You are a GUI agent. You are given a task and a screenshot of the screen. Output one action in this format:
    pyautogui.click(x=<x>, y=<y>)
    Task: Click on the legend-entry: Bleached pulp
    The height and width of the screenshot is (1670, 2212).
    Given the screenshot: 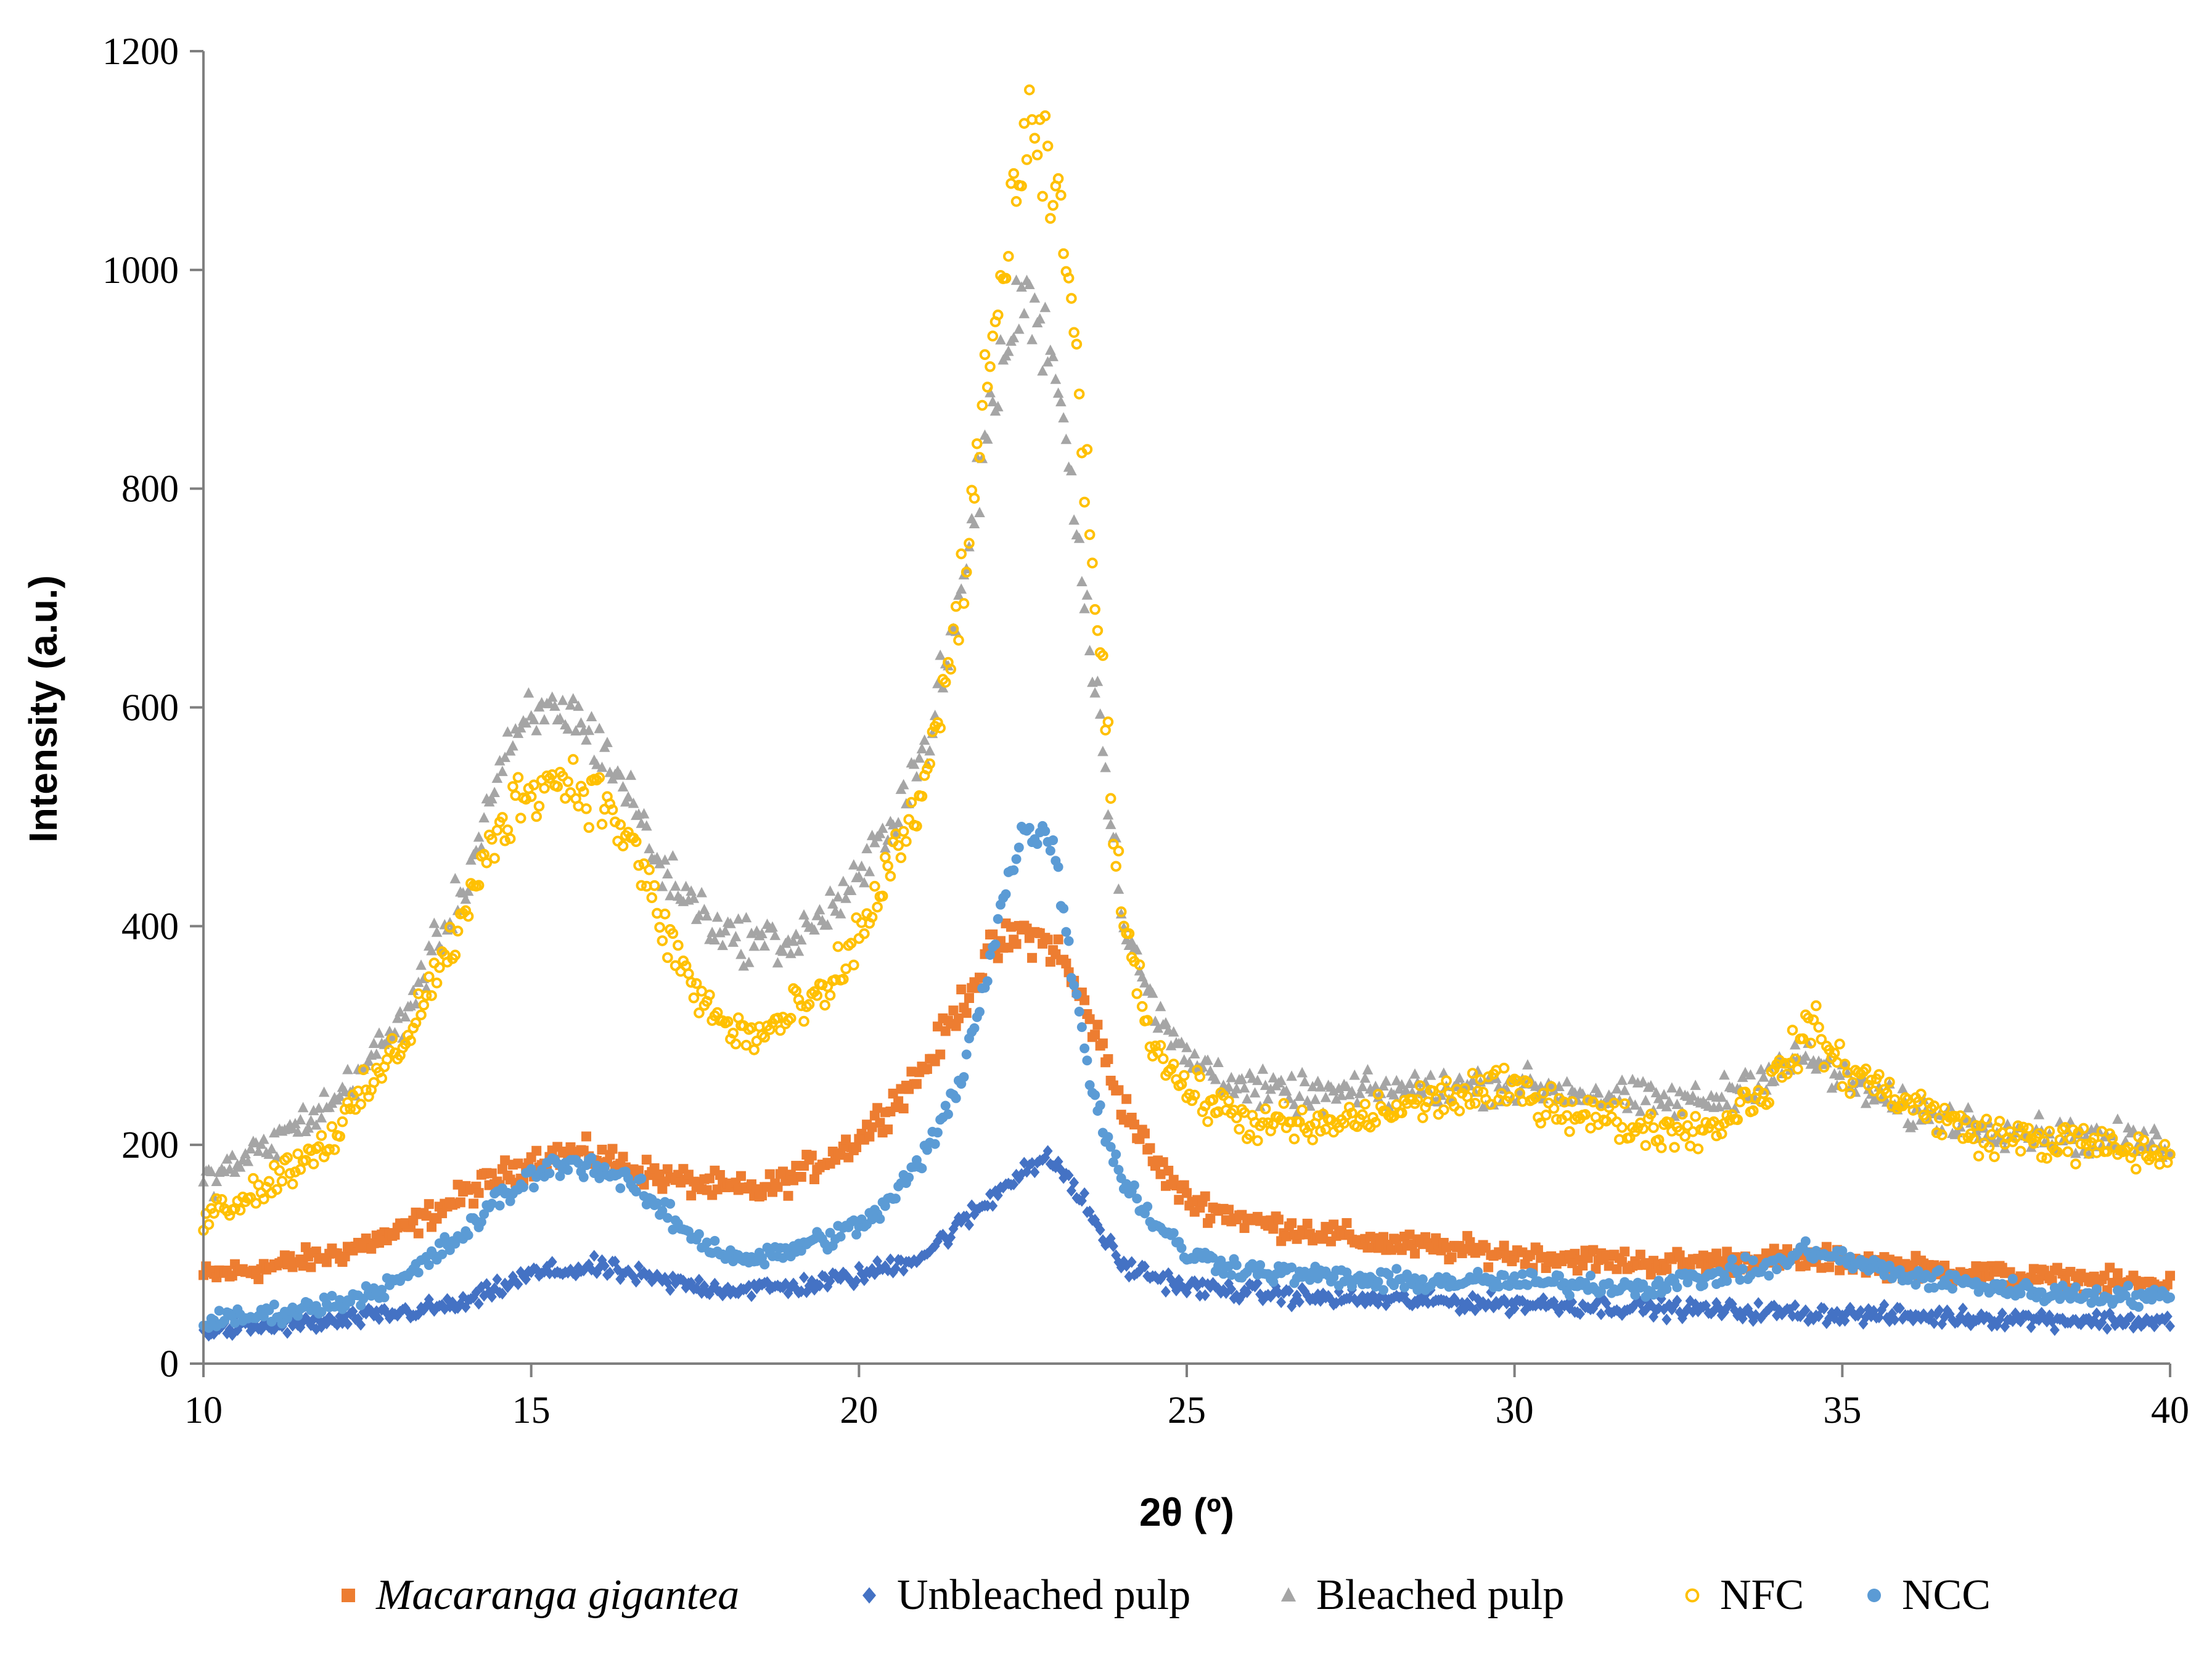 What is the action you would take?
    pyautogui.click(x=1422, y=1595)
    